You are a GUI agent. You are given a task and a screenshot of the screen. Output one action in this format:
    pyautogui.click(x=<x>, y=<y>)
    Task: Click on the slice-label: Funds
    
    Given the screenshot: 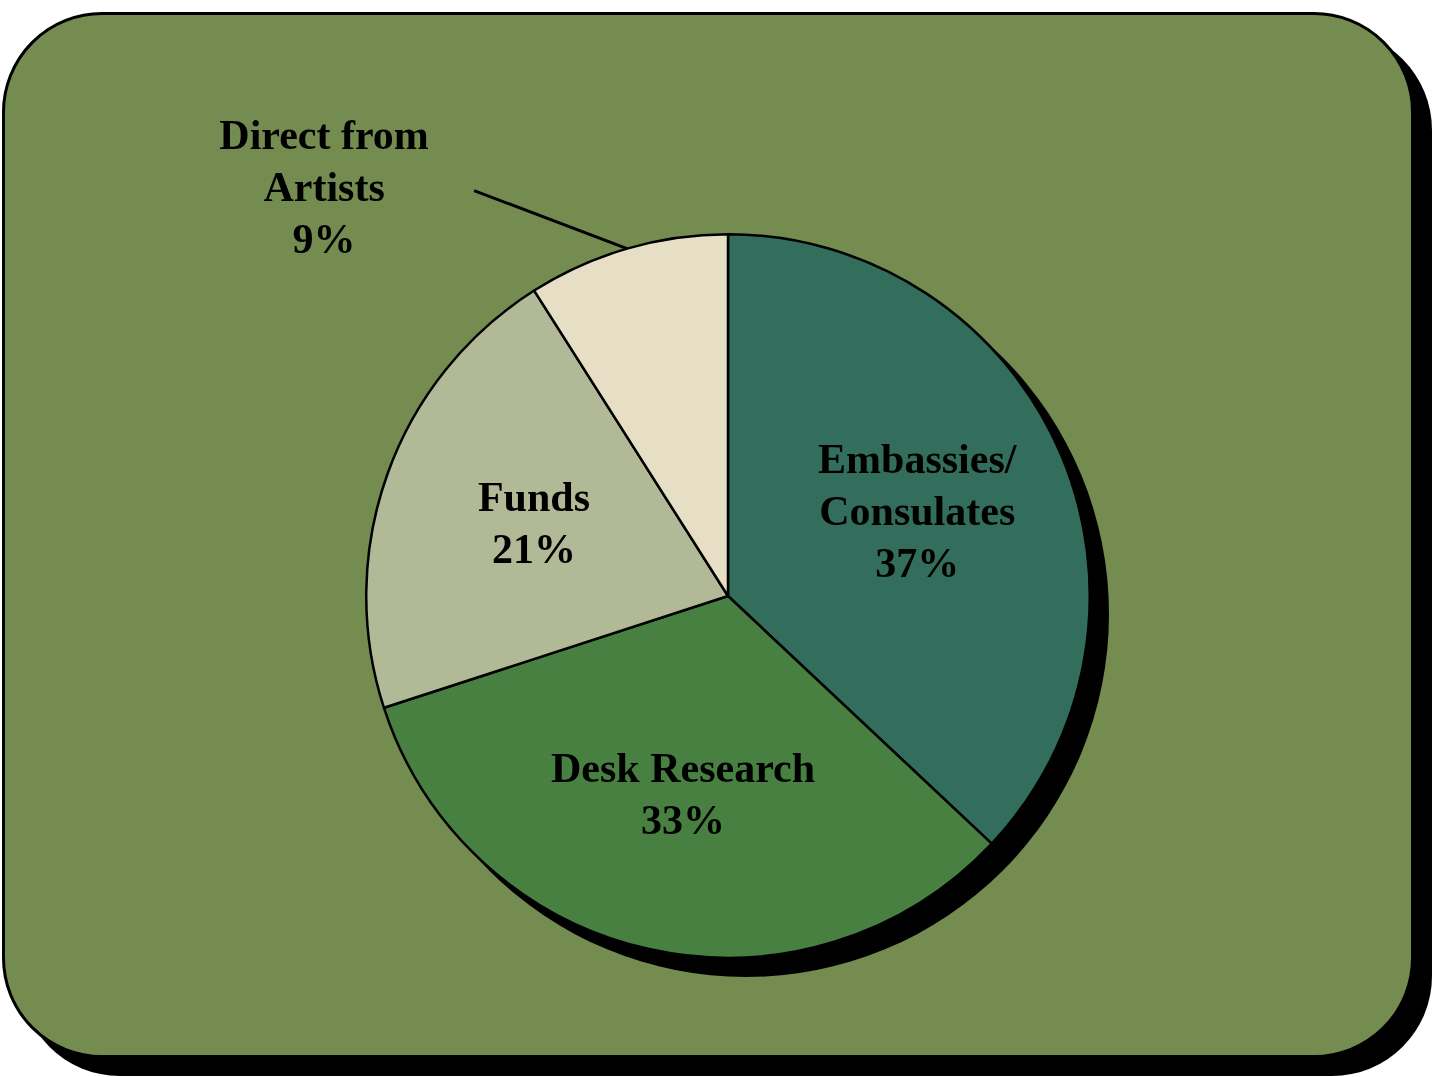 What is the action you would take?
    pyautogui.click(x=534, y=497)
    